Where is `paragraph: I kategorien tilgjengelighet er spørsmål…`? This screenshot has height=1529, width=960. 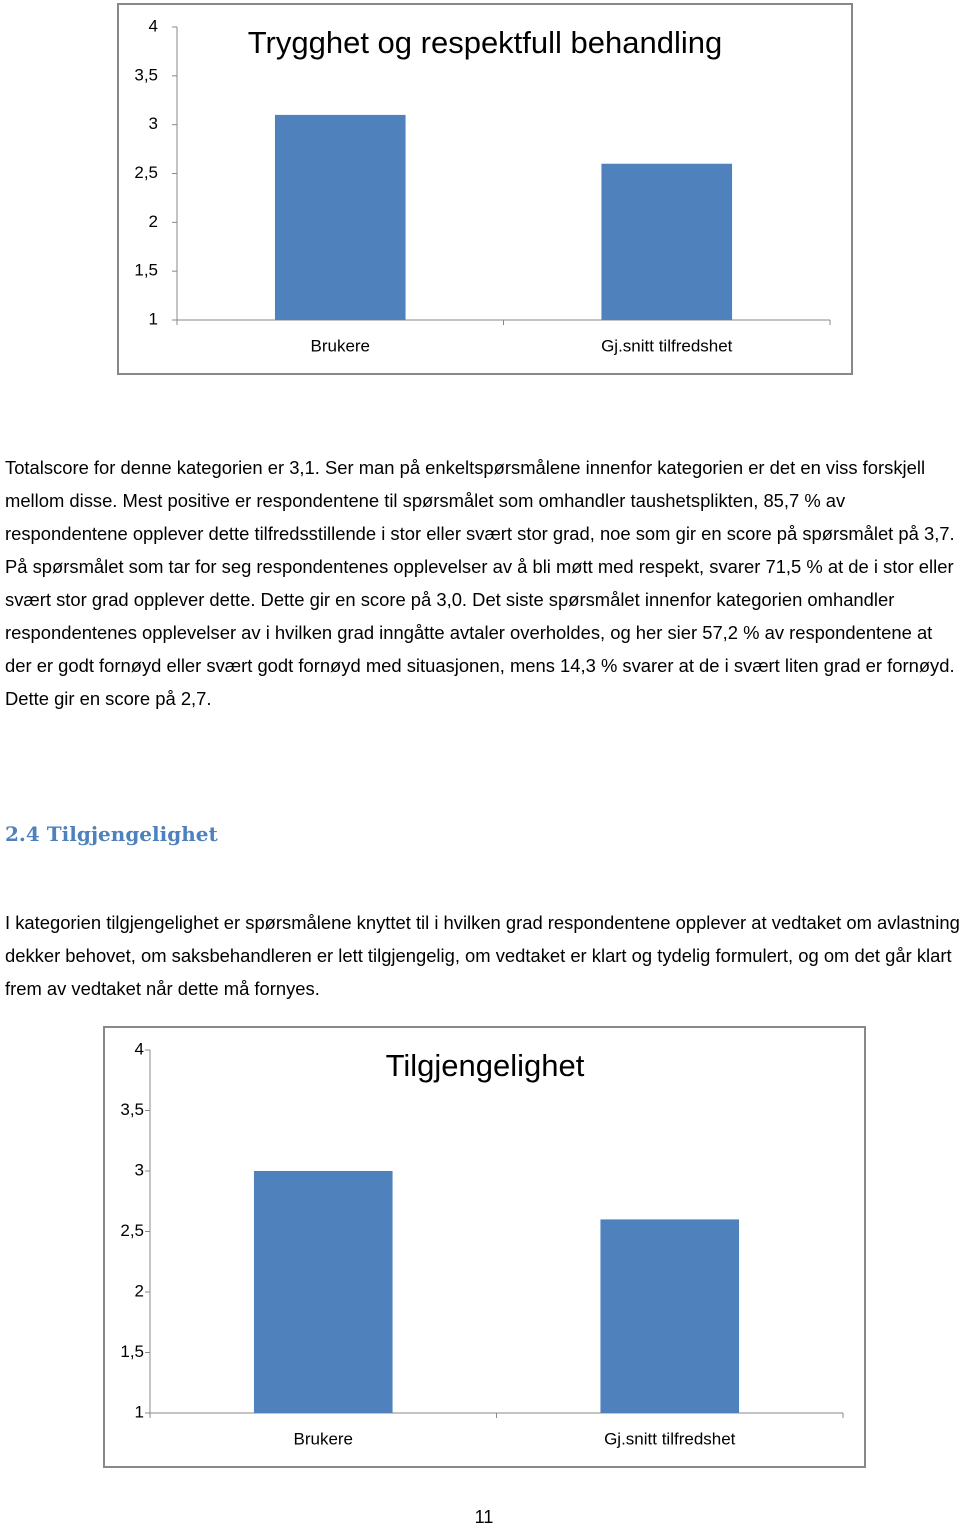
paragraph: I kategorien tilgjengelighet er spørsmål… is located at coordinates (482, 955).